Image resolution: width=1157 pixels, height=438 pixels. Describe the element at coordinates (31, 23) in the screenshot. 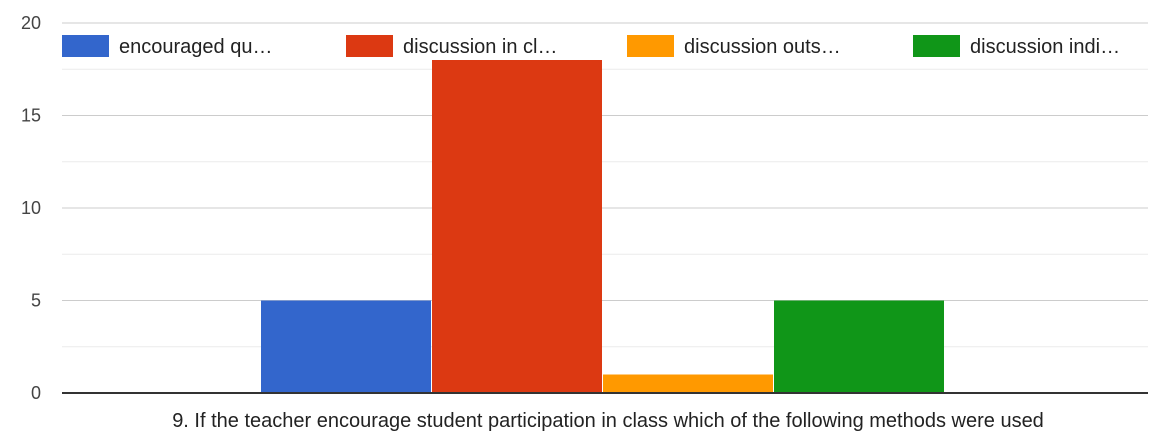

I see `y-tick-label: 20` at that location.